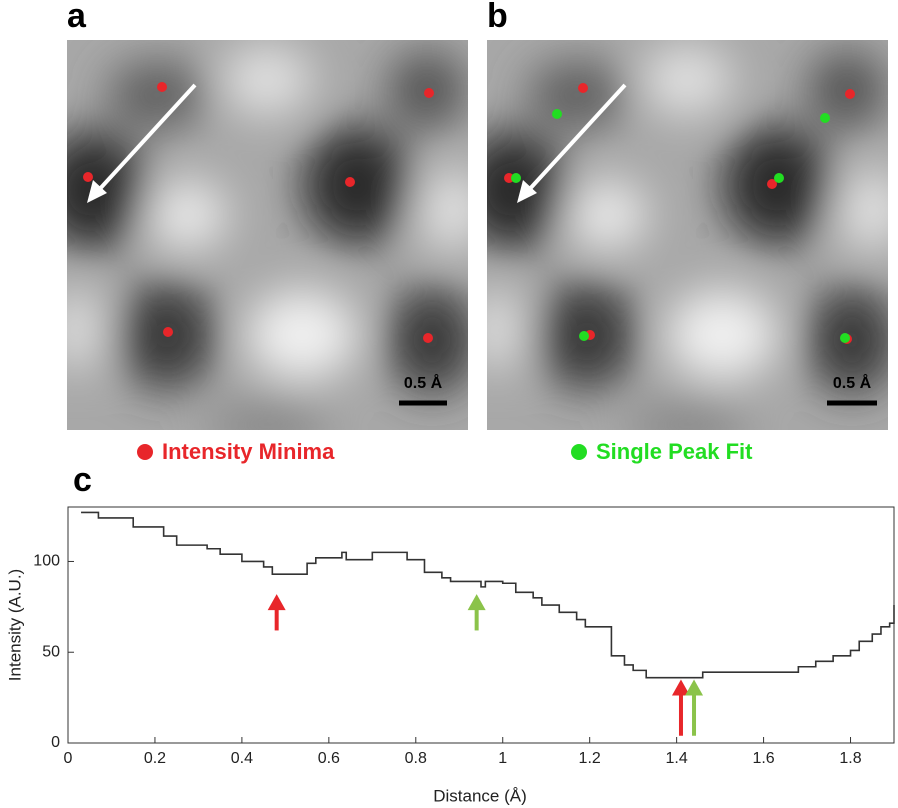 This screenshot has width=898, height=808. Describe the element at coordinates (497, 17) in the screenshot. I see `panel-label: b` at that location.